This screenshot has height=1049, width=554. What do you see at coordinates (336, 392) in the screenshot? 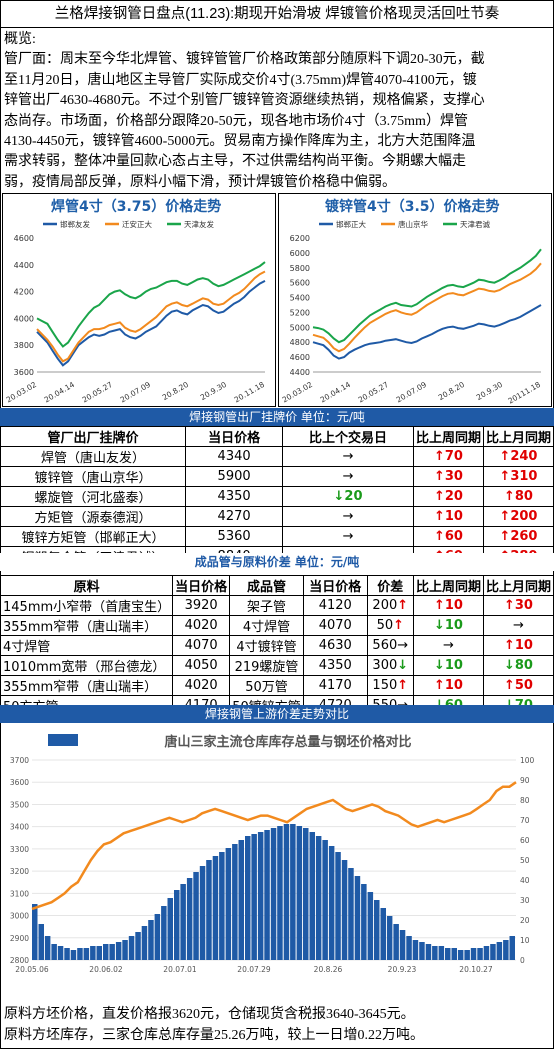
I see `x-tick-label: 20.04.14` at bounding box center [336, 392].